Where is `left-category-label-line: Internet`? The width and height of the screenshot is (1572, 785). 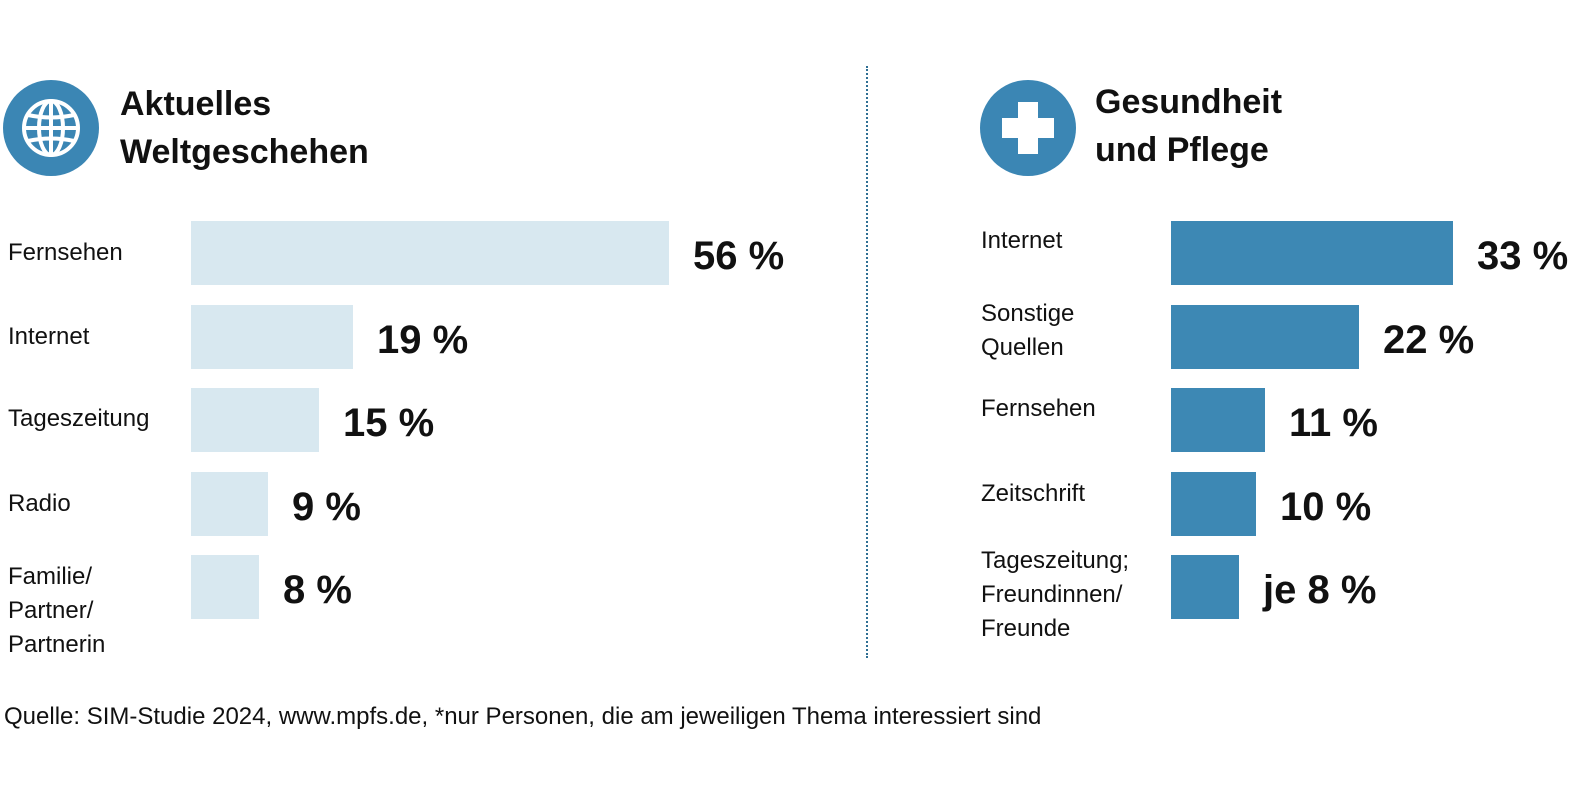
left-category-label-line: Internet is located at coordinates (49, 336).